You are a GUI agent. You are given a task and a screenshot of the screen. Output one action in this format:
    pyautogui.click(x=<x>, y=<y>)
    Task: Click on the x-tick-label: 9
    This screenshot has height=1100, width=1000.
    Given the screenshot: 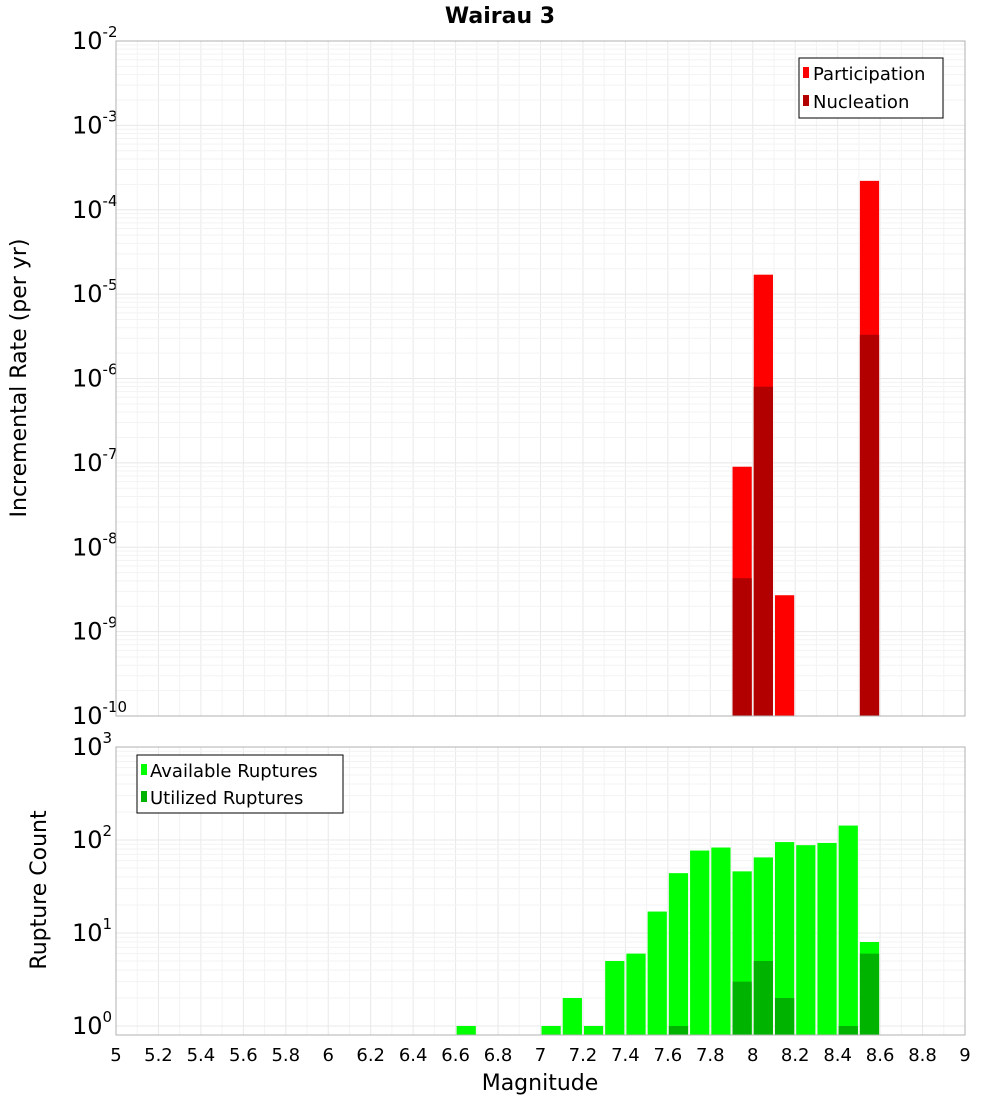 What is the action you would take?
    pyautogui.click(x=964, y=1055)
    